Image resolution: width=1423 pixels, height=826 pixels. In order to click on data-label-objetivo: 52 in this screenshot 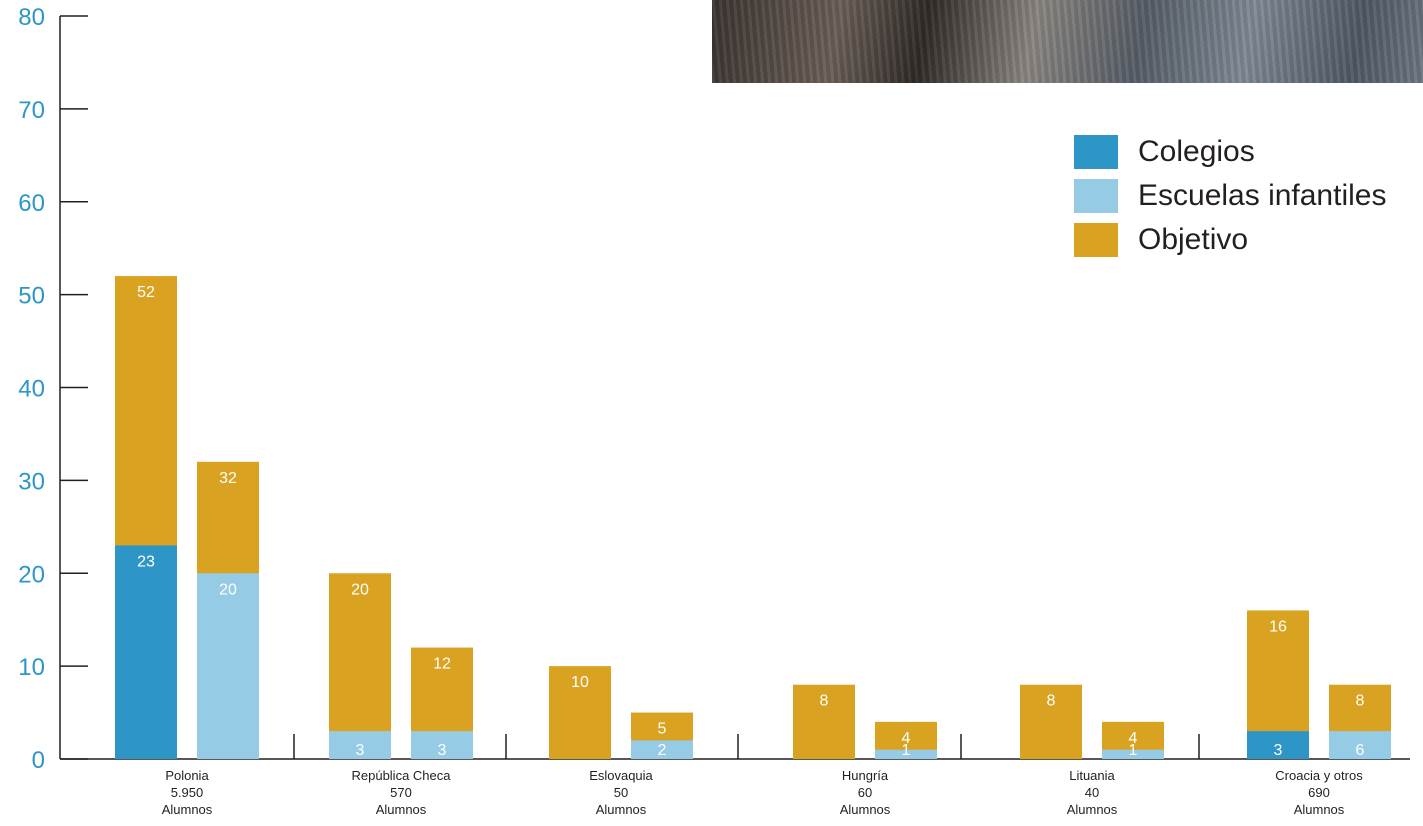, I will do `click(146, 292)`.